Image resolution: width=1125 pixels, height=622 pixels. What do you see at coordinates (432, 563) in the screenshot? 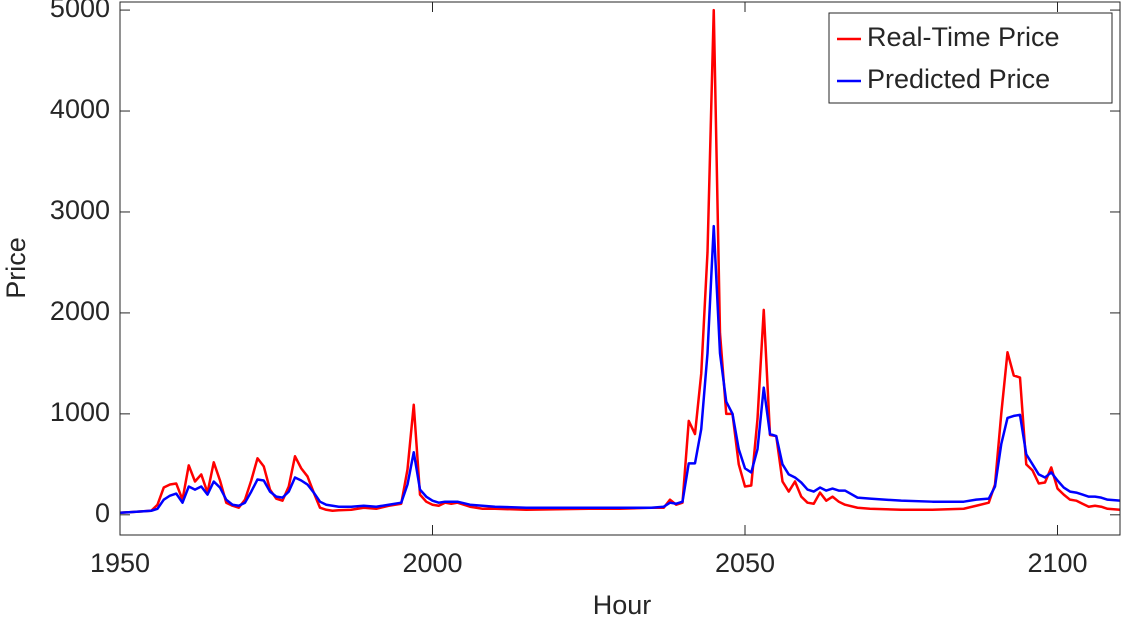
I see `x-tick-label: 2000` at bounding box center [432, 563].